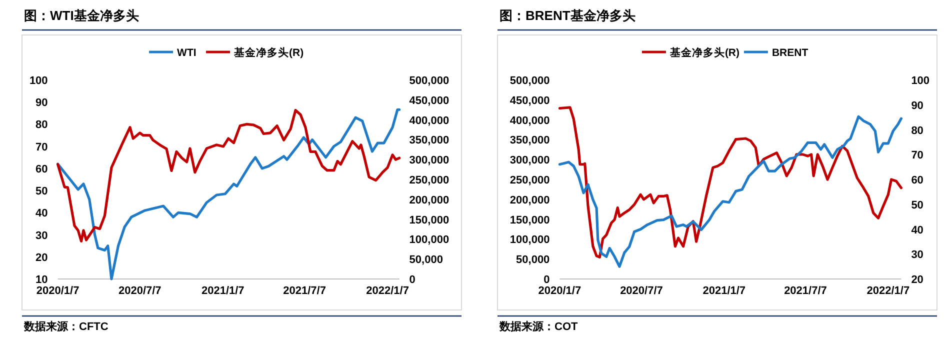 The image size is (951, 346). I want to click on legend-item: BRENT, so click(776, 53).